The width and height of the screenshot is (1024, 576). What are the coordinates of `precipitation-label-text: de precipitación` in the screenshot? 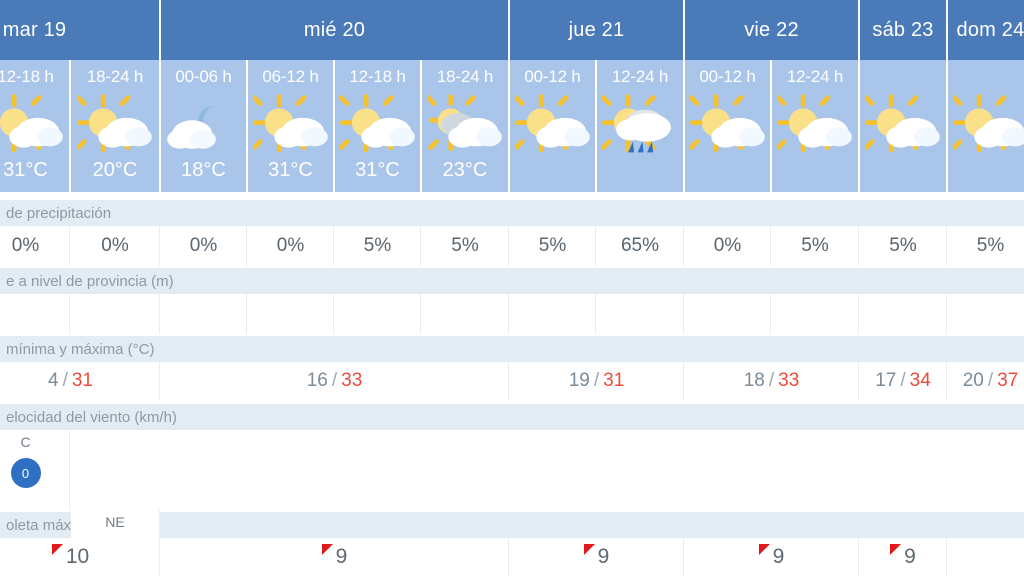 It's located at (59, 213).